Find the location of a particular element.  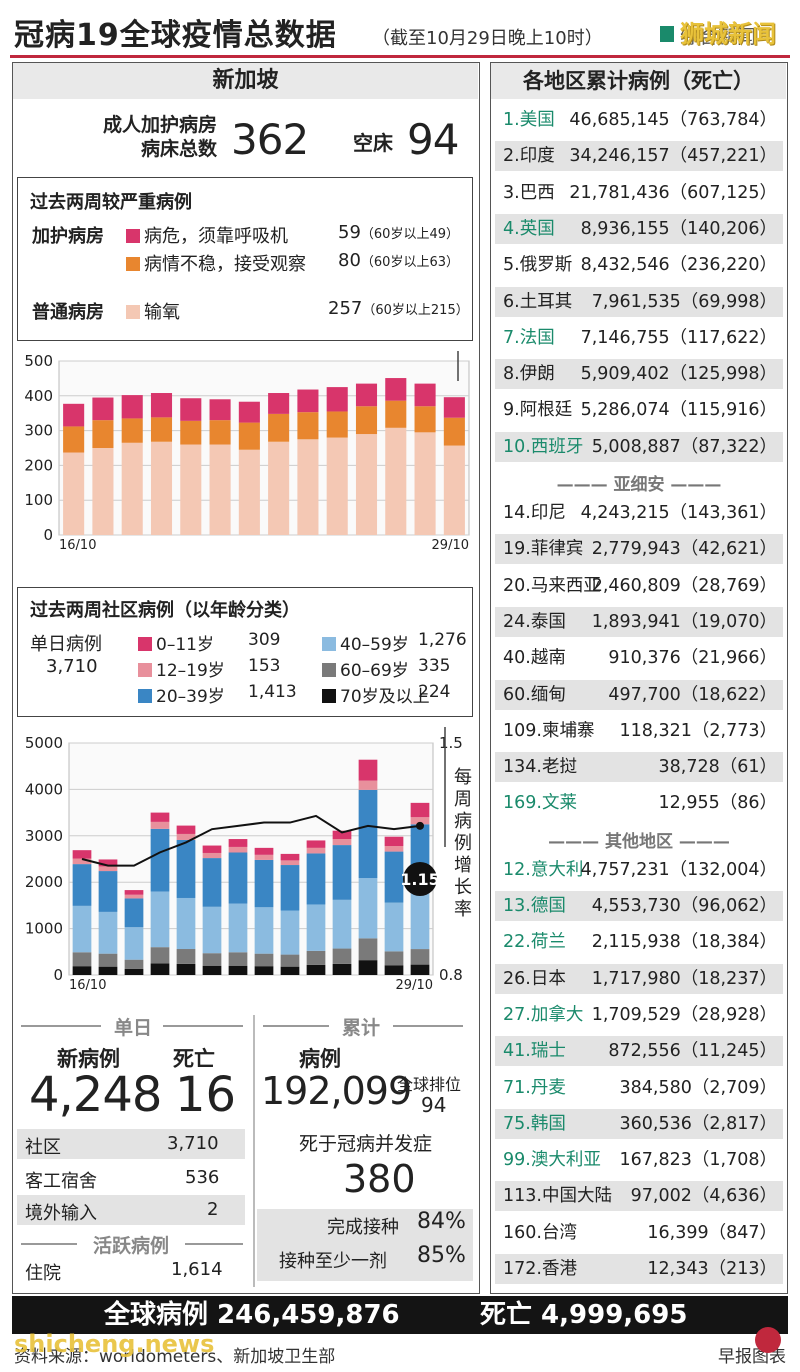

bar-0–11岁-3 is located at coordinates (160, 817).